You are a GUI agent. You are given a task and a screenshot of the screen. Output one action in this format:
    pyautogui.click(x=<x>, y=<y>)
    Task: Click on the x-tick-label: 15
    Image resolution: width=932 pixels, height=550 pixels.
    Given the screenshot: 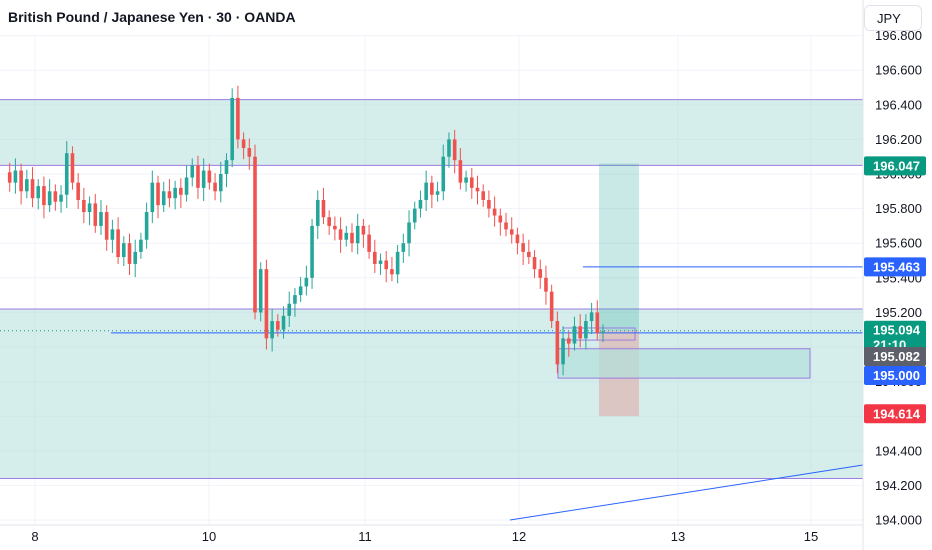 What is the action you would take?
    pyautogui.click(x=811, y=536)
    